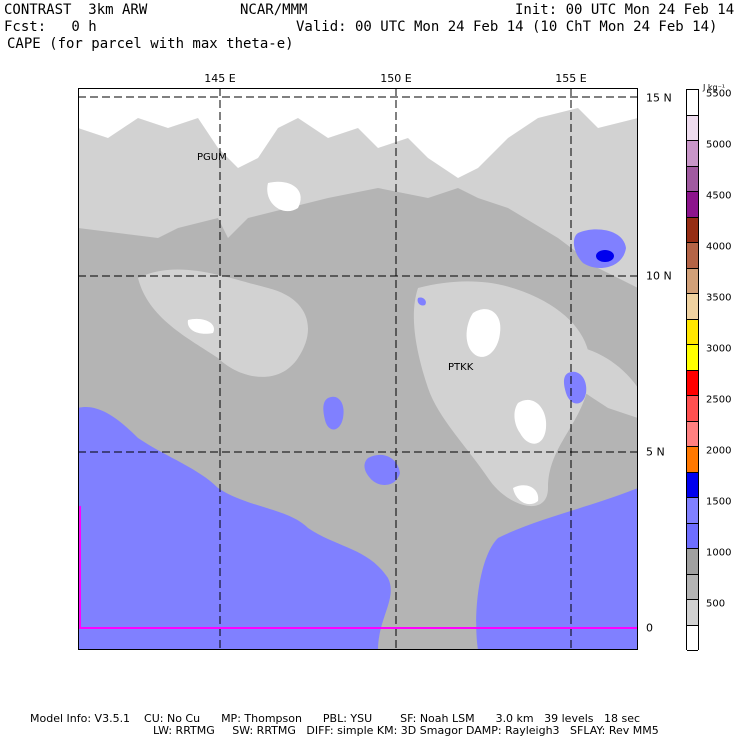 Image resolution: width=740 pixels, height=740 pixels. Describe the element at coordinates (659, 98) in the screenshot. I see `lat-label-15: 15 N` at that location.